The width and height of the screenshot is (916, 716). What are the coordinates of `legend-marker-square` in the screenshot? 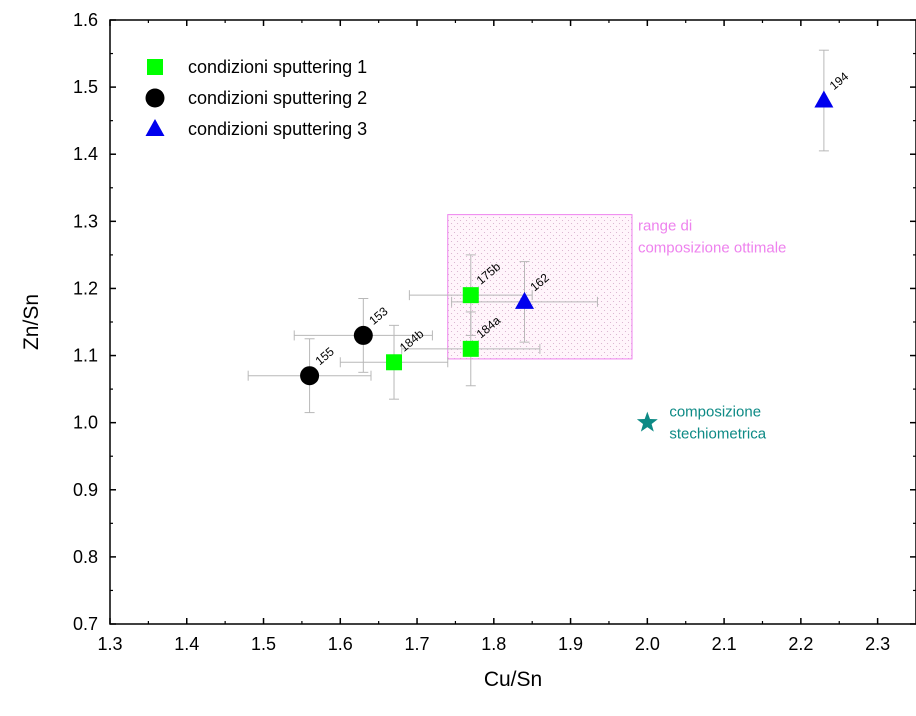 It's located at (155, 67).